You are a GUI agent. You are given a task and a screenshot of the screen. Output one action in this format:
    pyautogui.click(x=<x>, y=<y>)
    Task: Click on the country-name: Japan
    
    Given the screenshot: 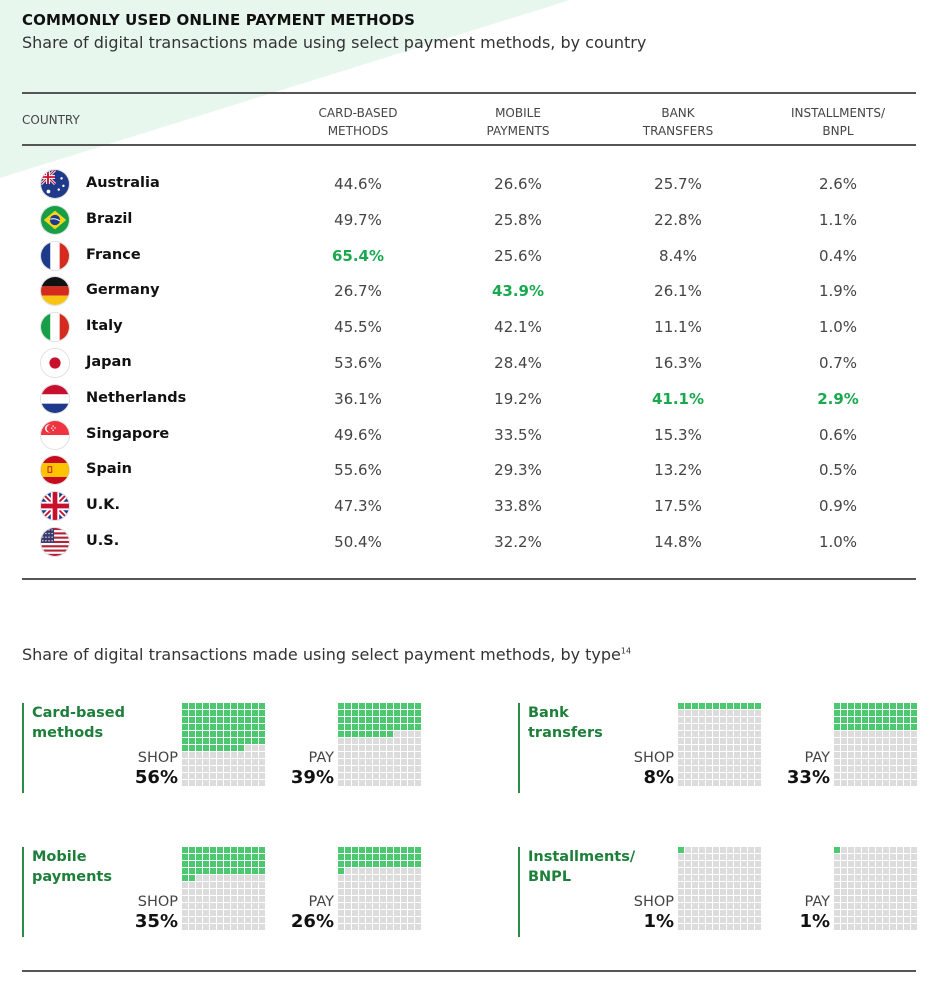 What is the action you would take?
    pyautogui.click(x=109, y=362)
    